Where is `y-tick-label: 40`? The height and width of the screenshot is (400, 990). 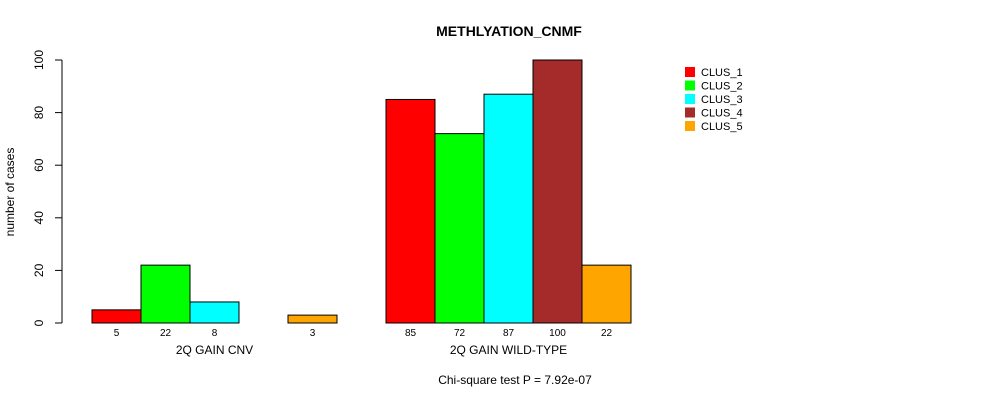
y-tick-label: 40 is located at coordinates (39, 218).